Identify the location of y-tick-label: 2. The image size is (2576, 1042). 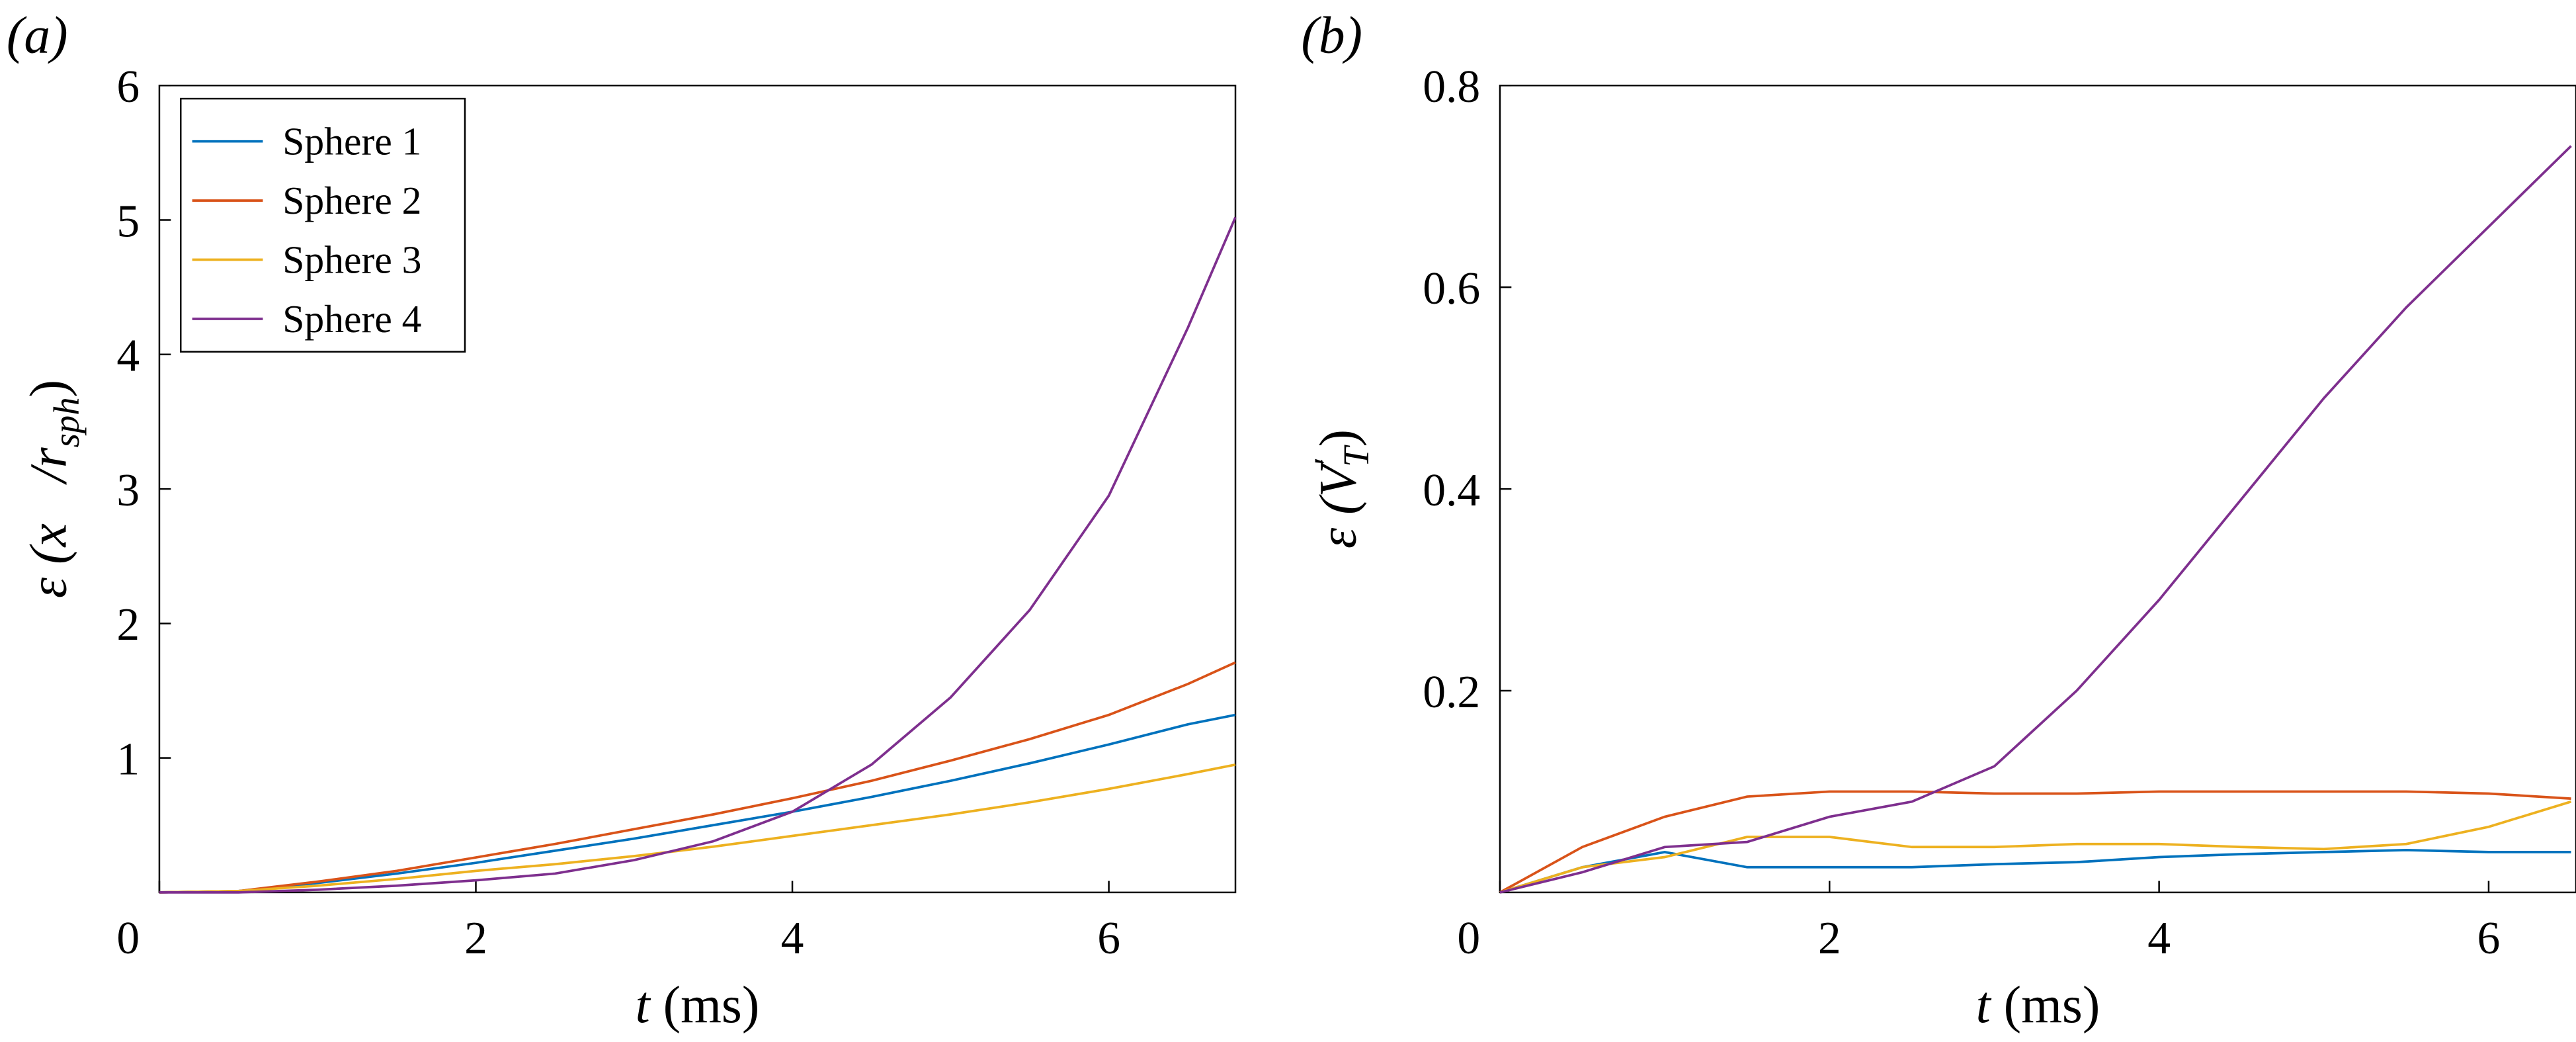
(128, 625).